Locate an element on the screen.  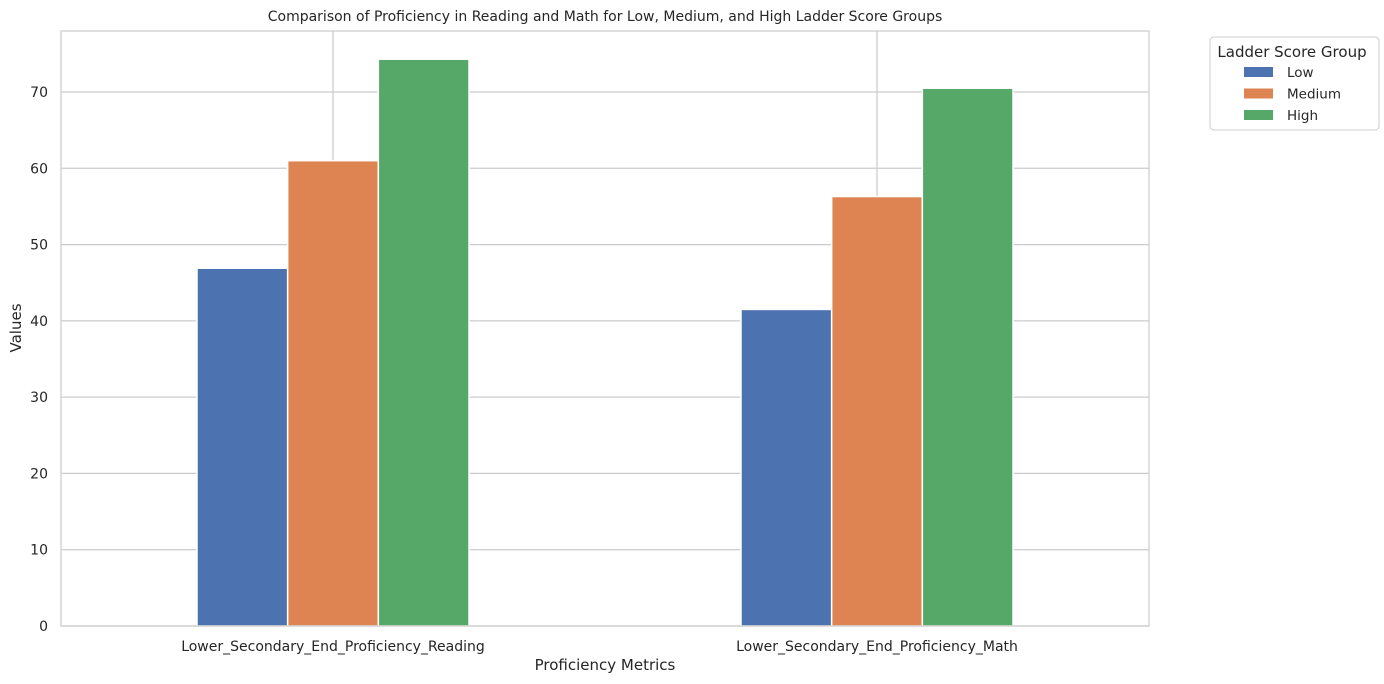
legend-title: Ladder Score Group is located at coordinates (1291, 52).